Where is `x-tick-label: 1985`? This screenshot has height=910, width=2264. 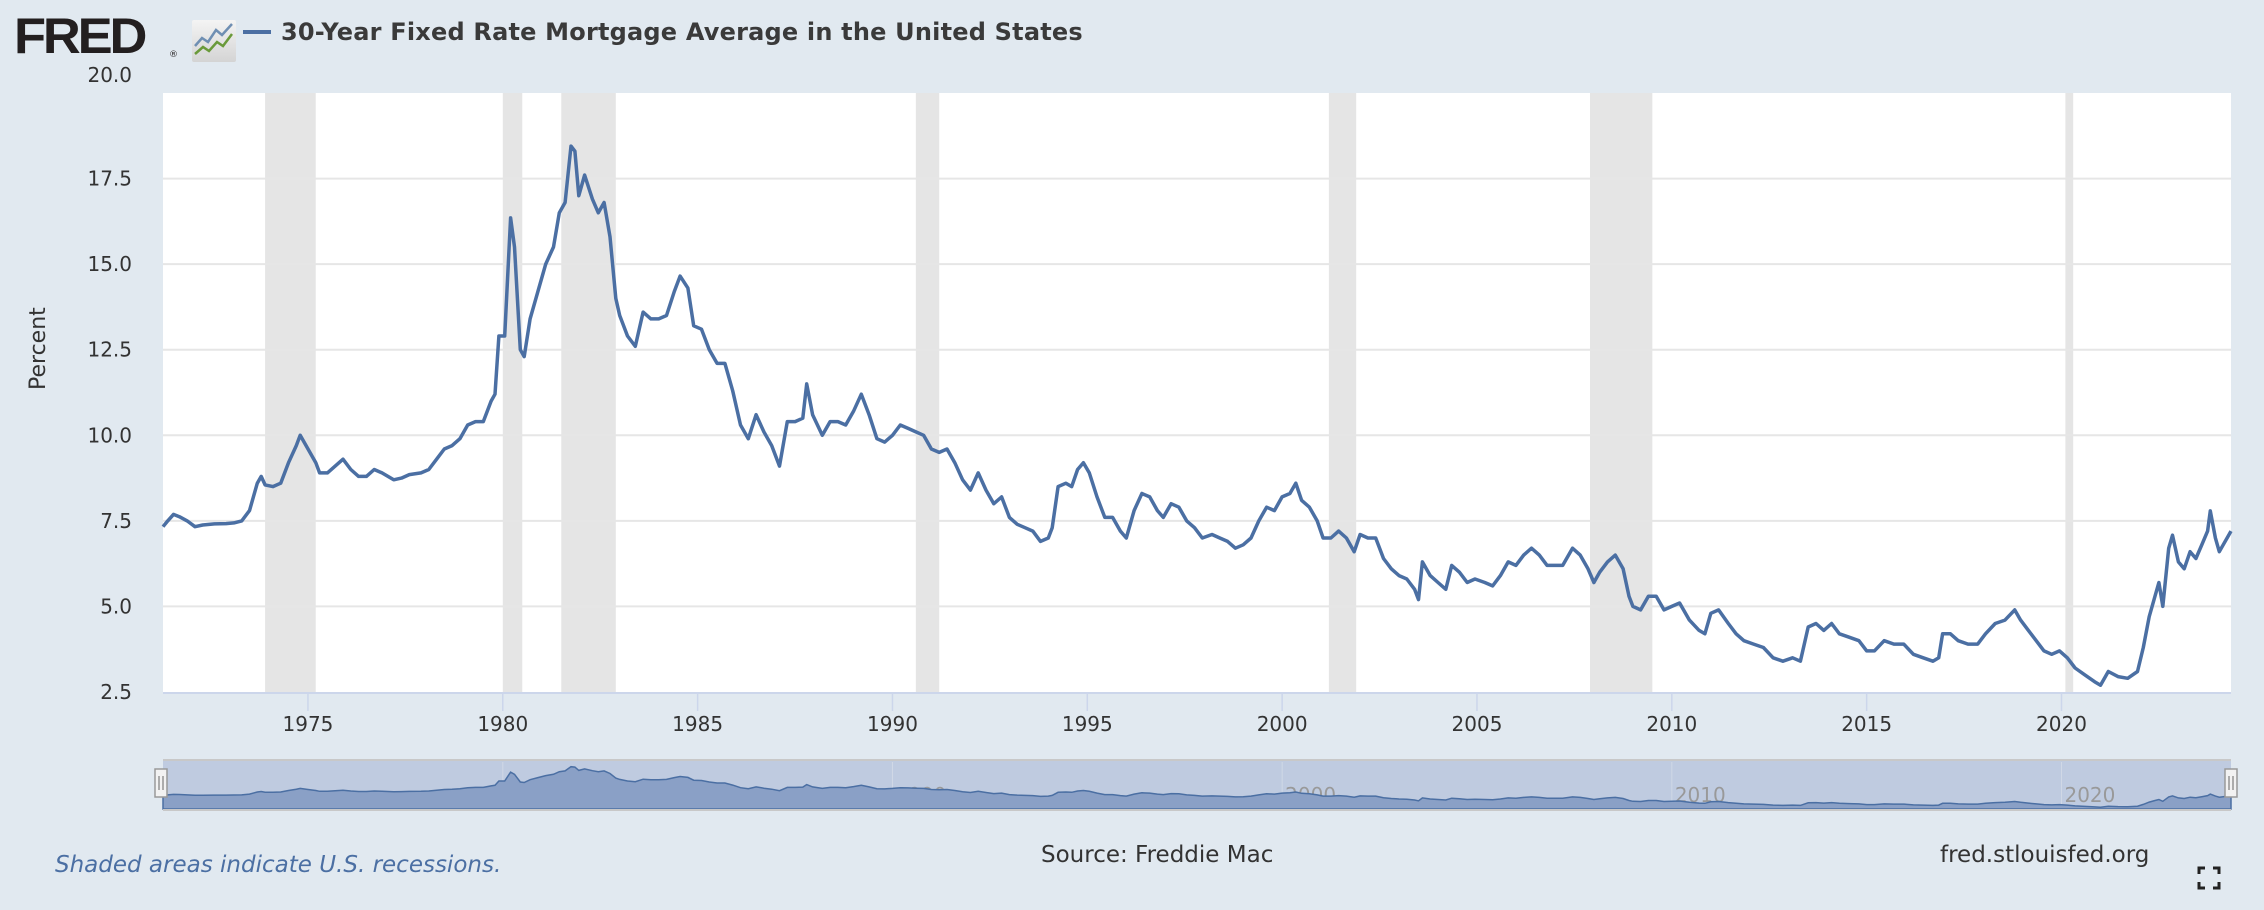 x-tick-label: 1985 is located at coordinates (697, 724).